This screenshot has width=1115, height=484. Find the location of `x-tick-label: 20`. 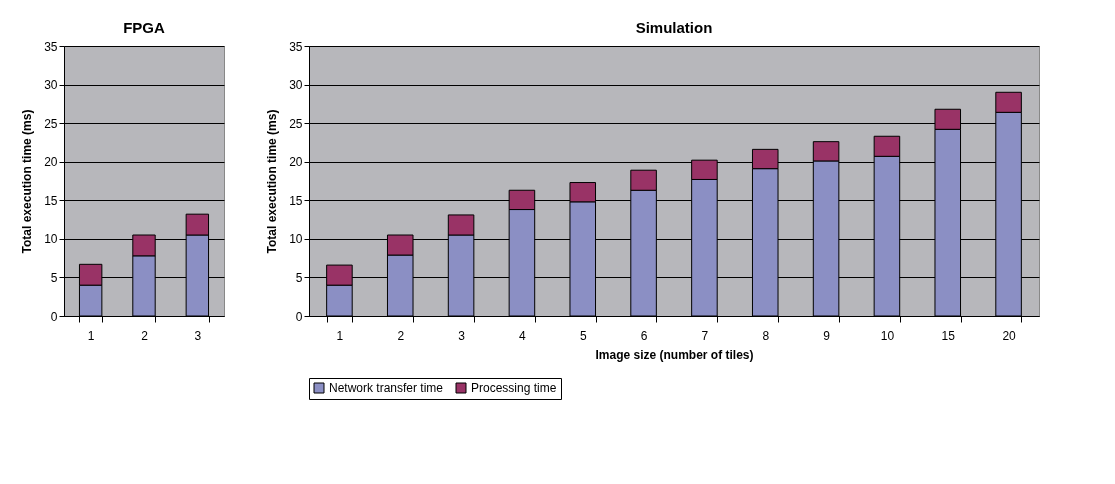

x-tick-label: 20 is located at coordinates (1009, 335).